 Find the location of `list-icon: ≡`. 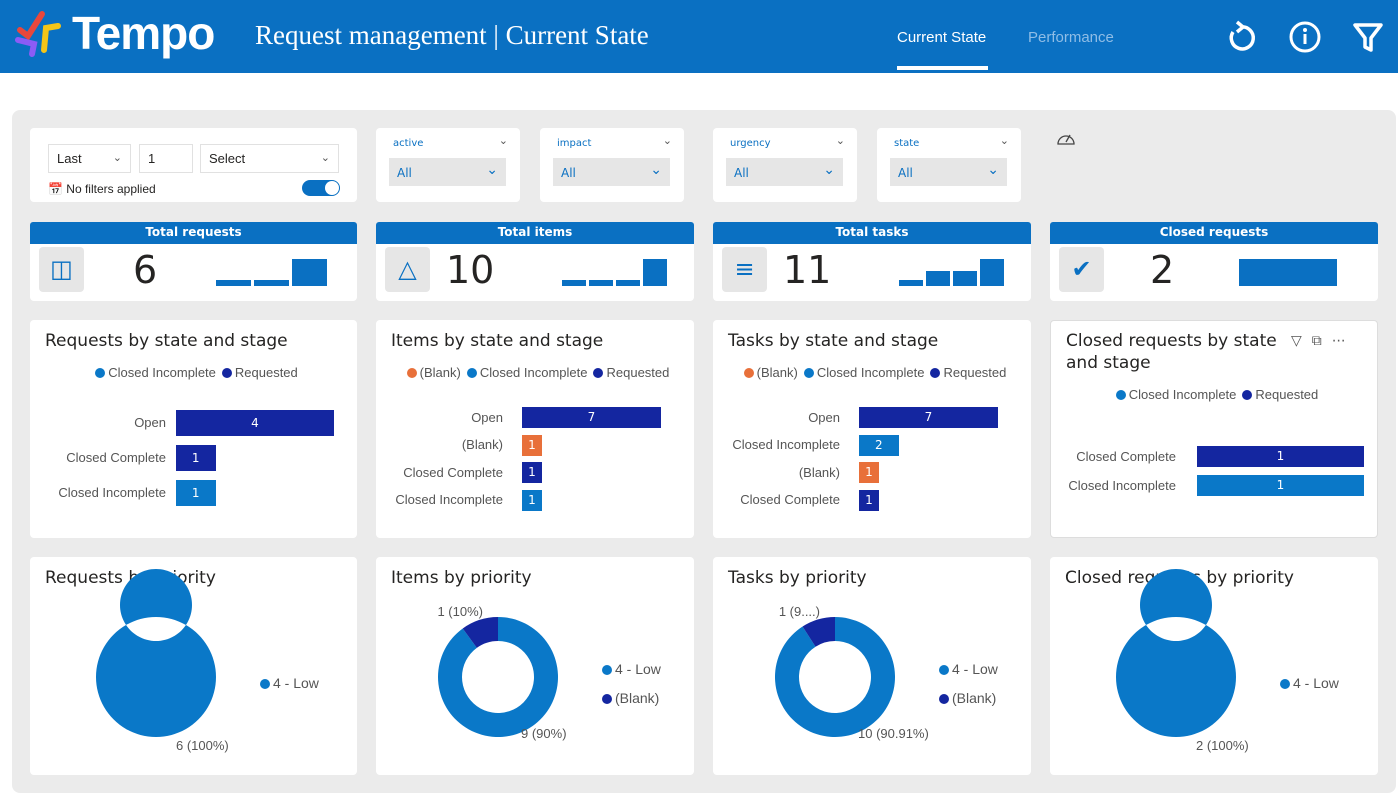

list-icon: ≡ is located at coordinates (744, 269).